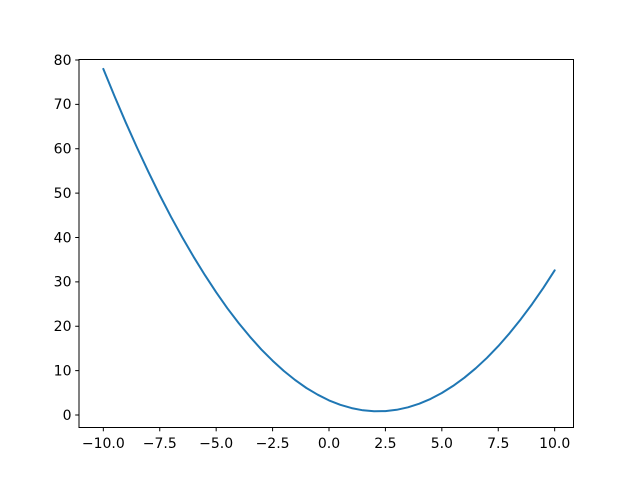  What do you see at coordinates (554, 444) in the screenshot?
I see `x-tick-label: 10.0` at bounding box center [554, 444].